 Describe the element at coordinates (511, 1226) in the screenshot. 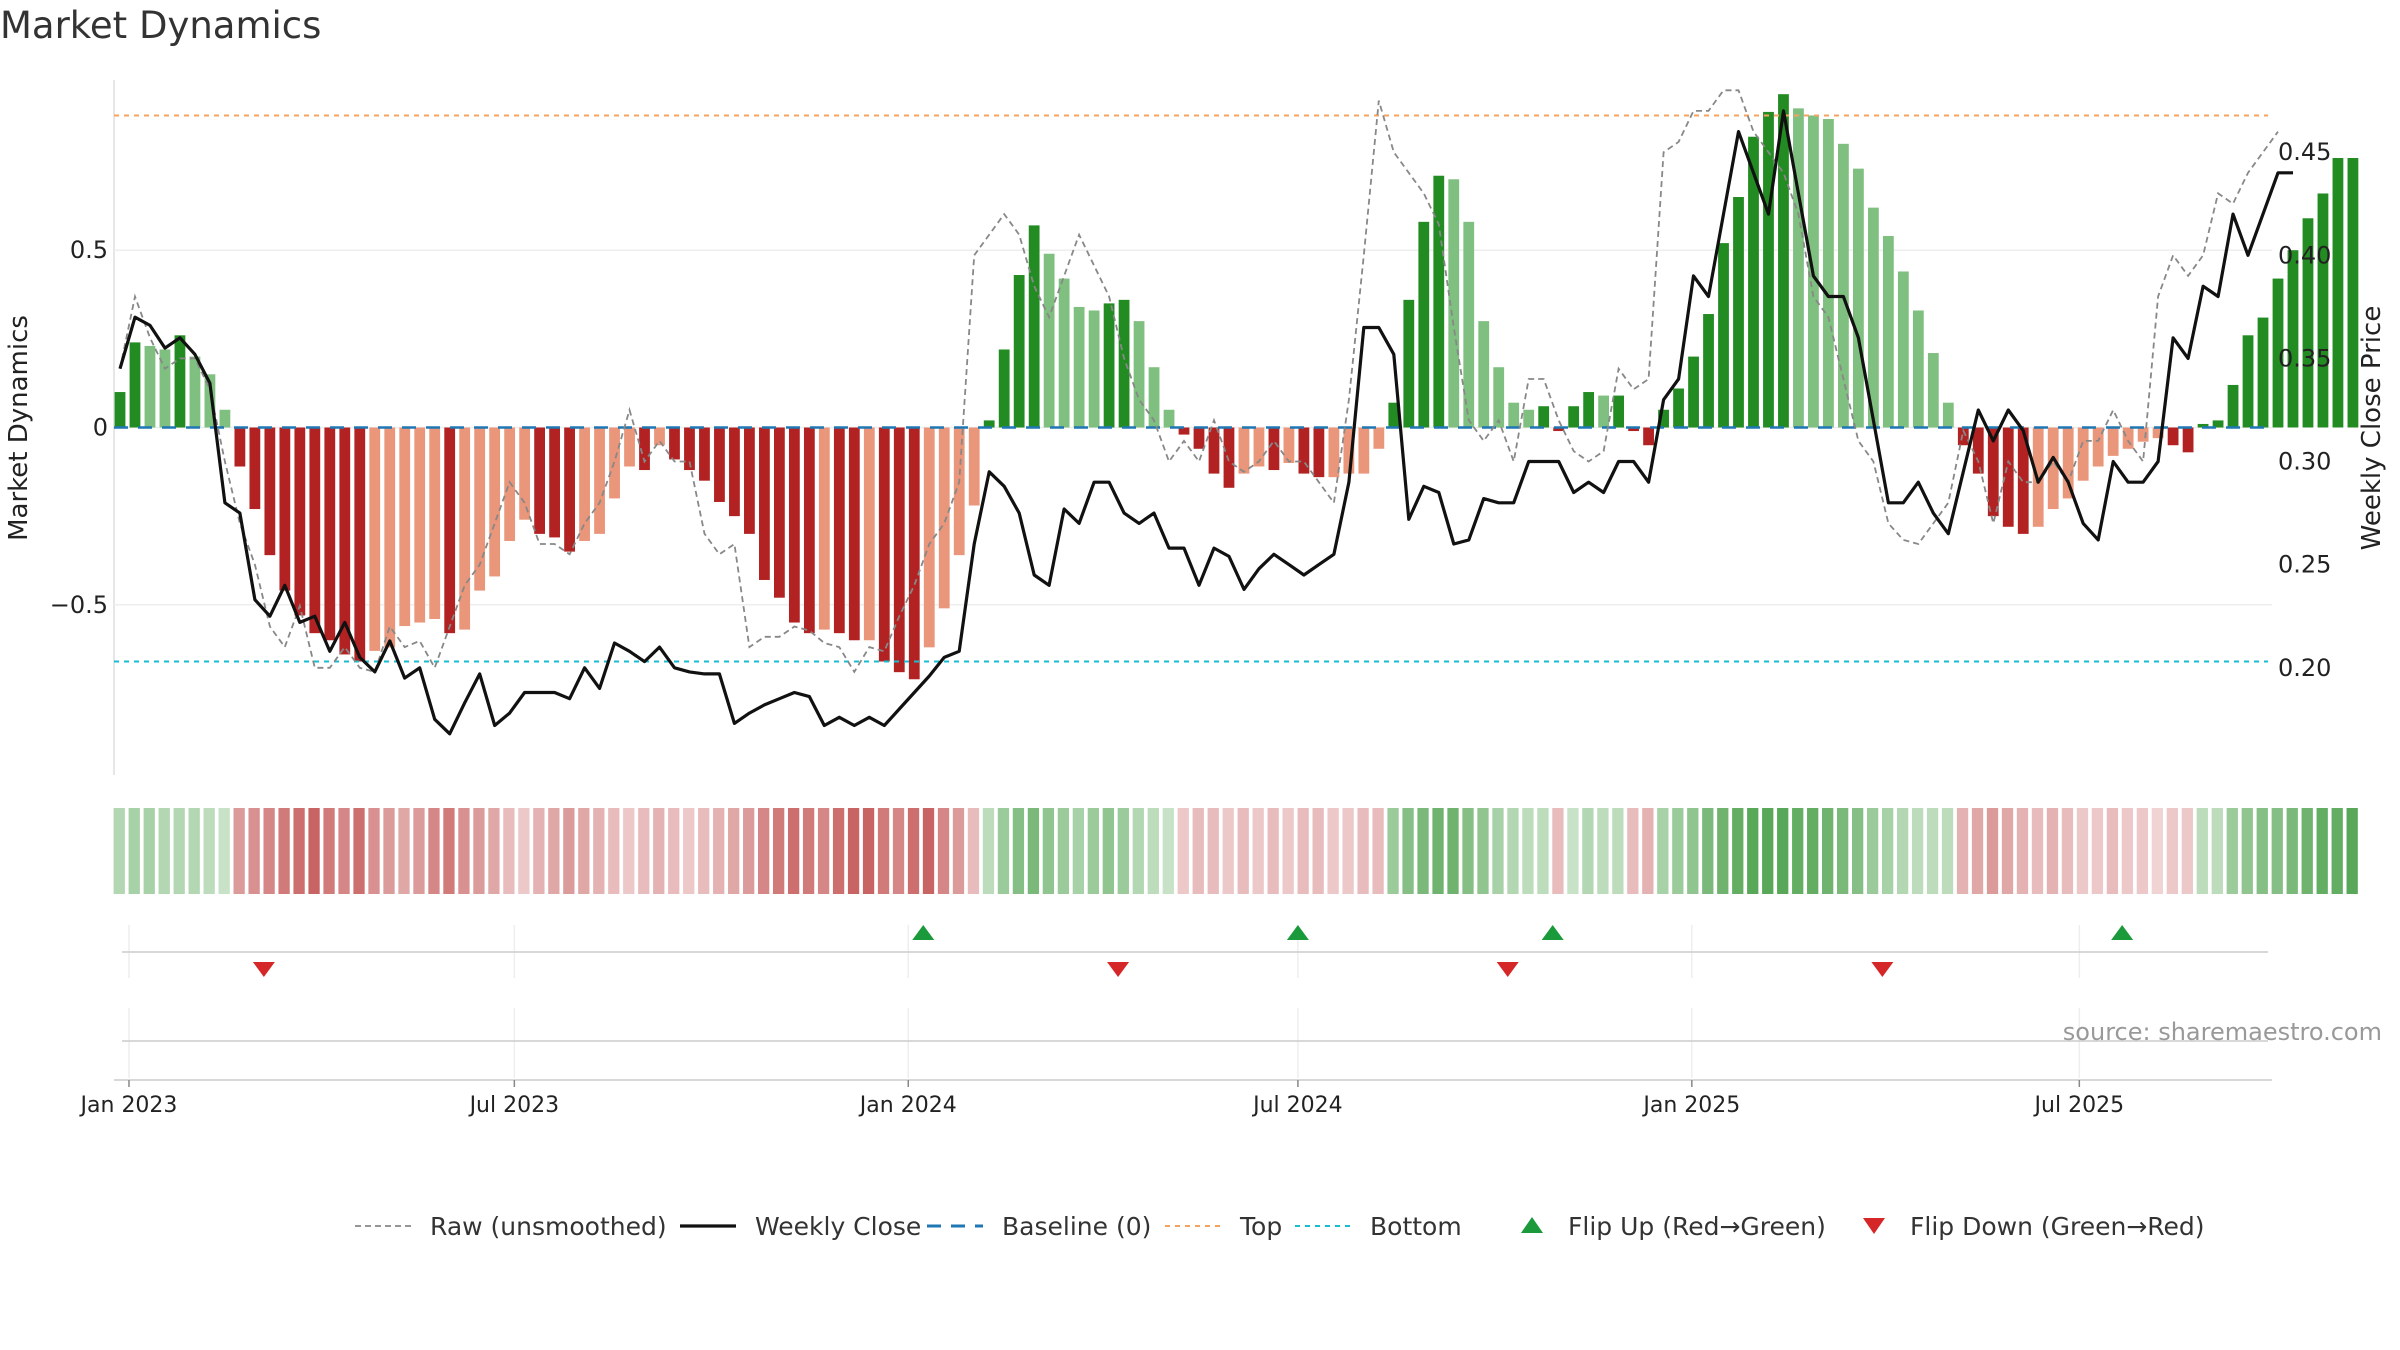

I see `legend-item-raw: Raw (unsmoothed)` at that location.